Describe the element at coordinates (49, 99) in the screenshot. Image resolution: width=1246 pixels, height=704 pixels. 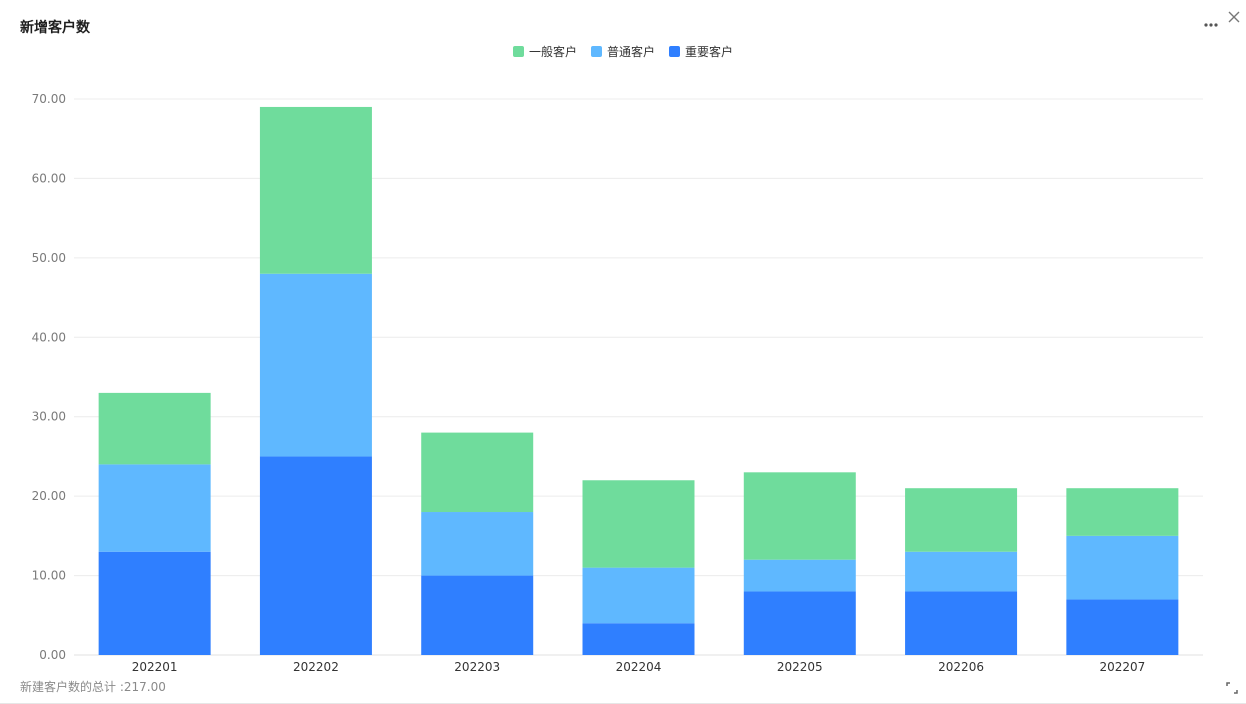
I see `y-tick-label: 70.00` at that location.